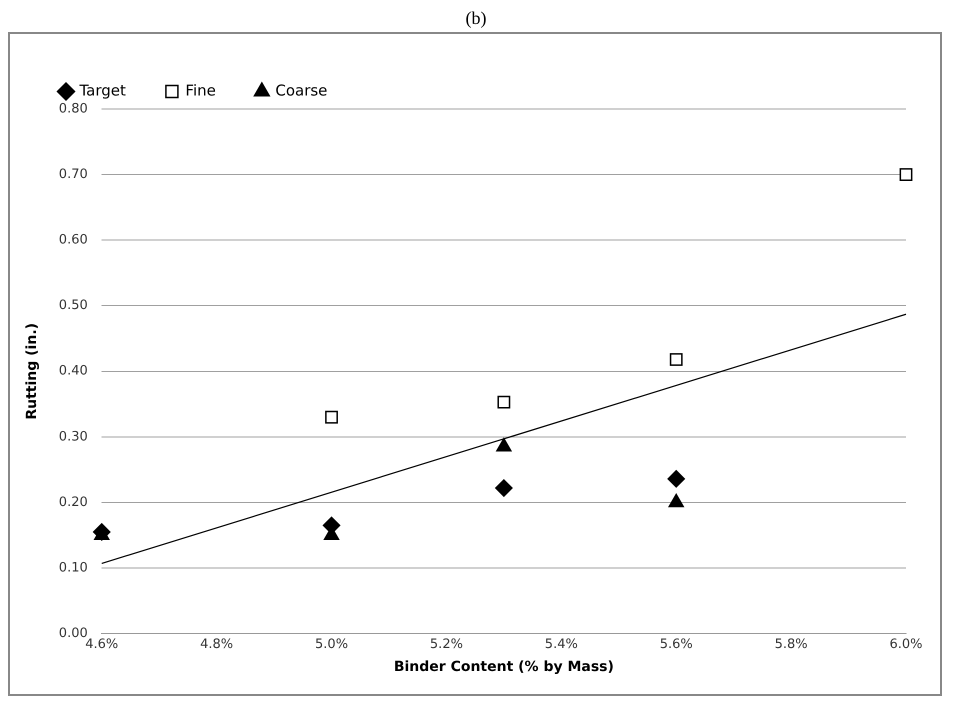 Image resolution: width=954 pixels, height=708 pixels. What do you see at coordinates (446, 644) in the screenshot?
I see `x-tick-label: 5.2%` at bounding box center [446, 644].